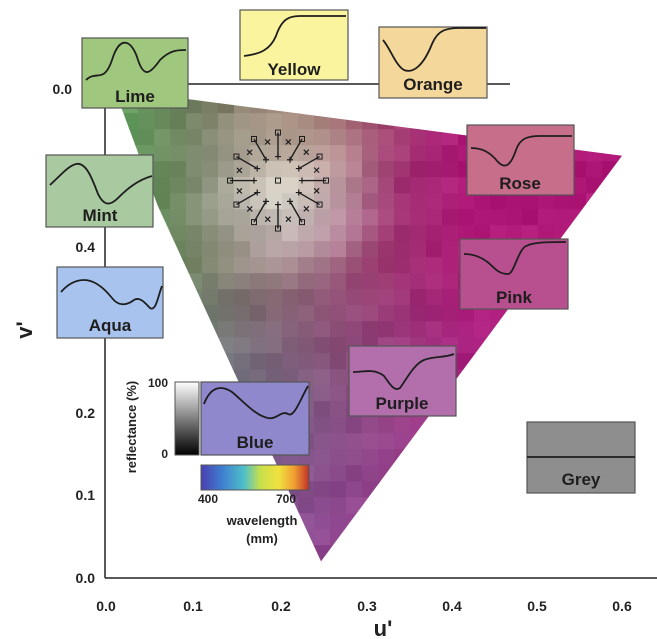  Describe the element at coordinates (187, 418) in the screenshot. I see `reflectance-scale` at that location.